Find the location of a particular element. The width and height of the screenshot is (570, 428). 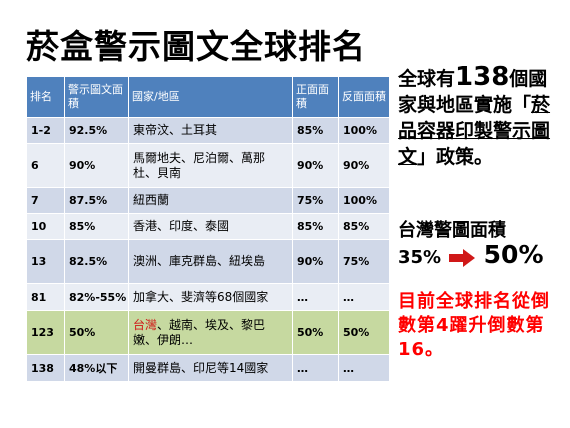

table-row-highlighted: 123 50% 台灣、越南、埃及、黎巴嫩、伊朗… 50% 50% is located at coordinates (208, 332).